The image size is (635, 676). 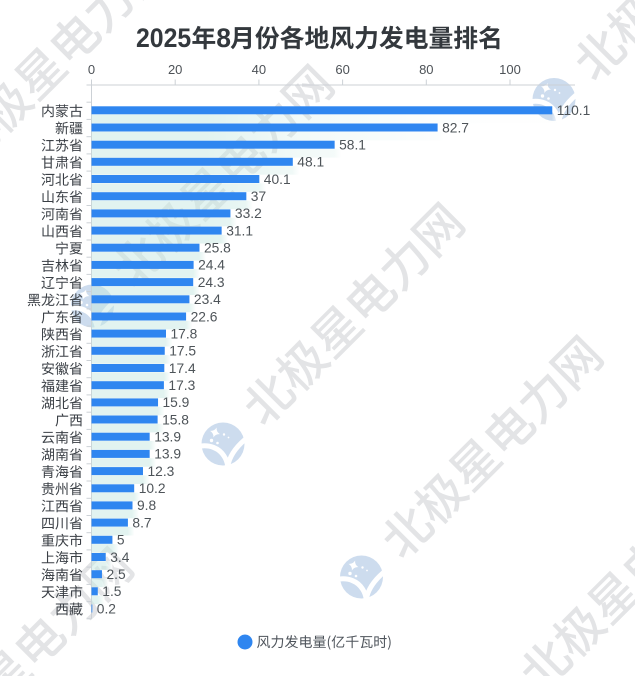 I want to click on svg-text: 37, so click(x=258, y=196).